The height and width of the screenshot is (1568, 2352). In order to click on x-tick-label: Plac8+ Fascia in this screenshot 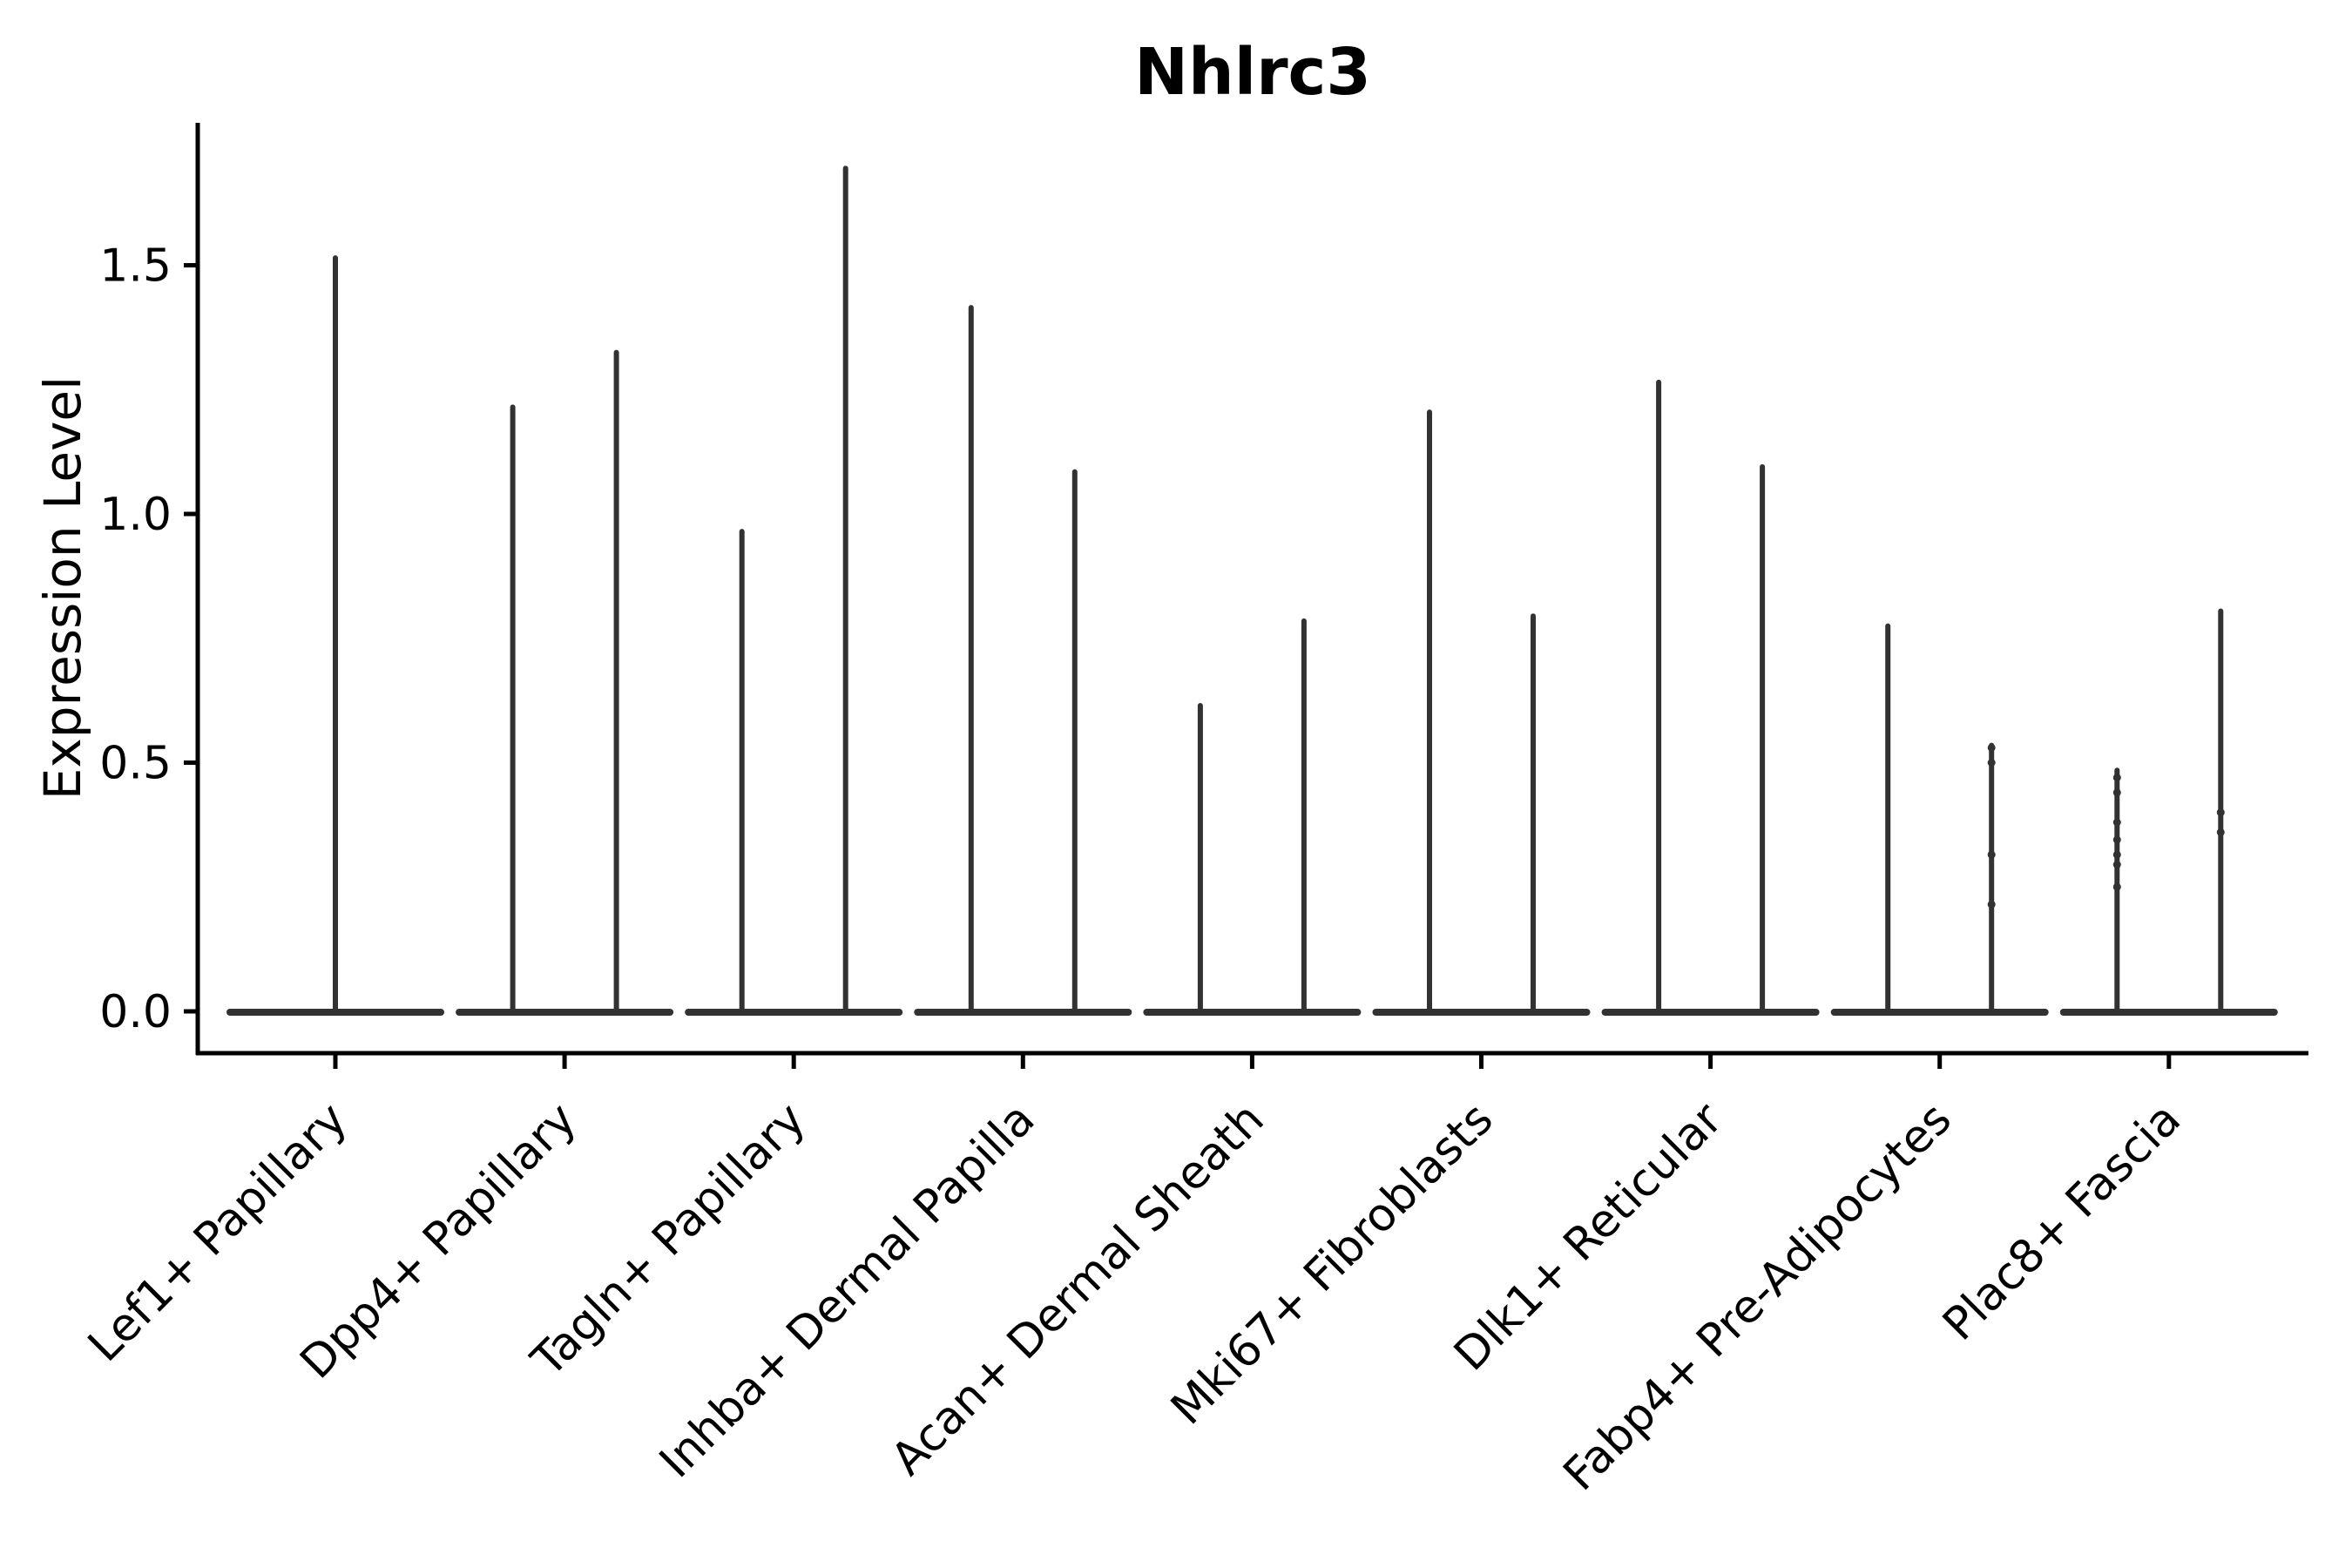, I will do `click(2062, 1222)`.